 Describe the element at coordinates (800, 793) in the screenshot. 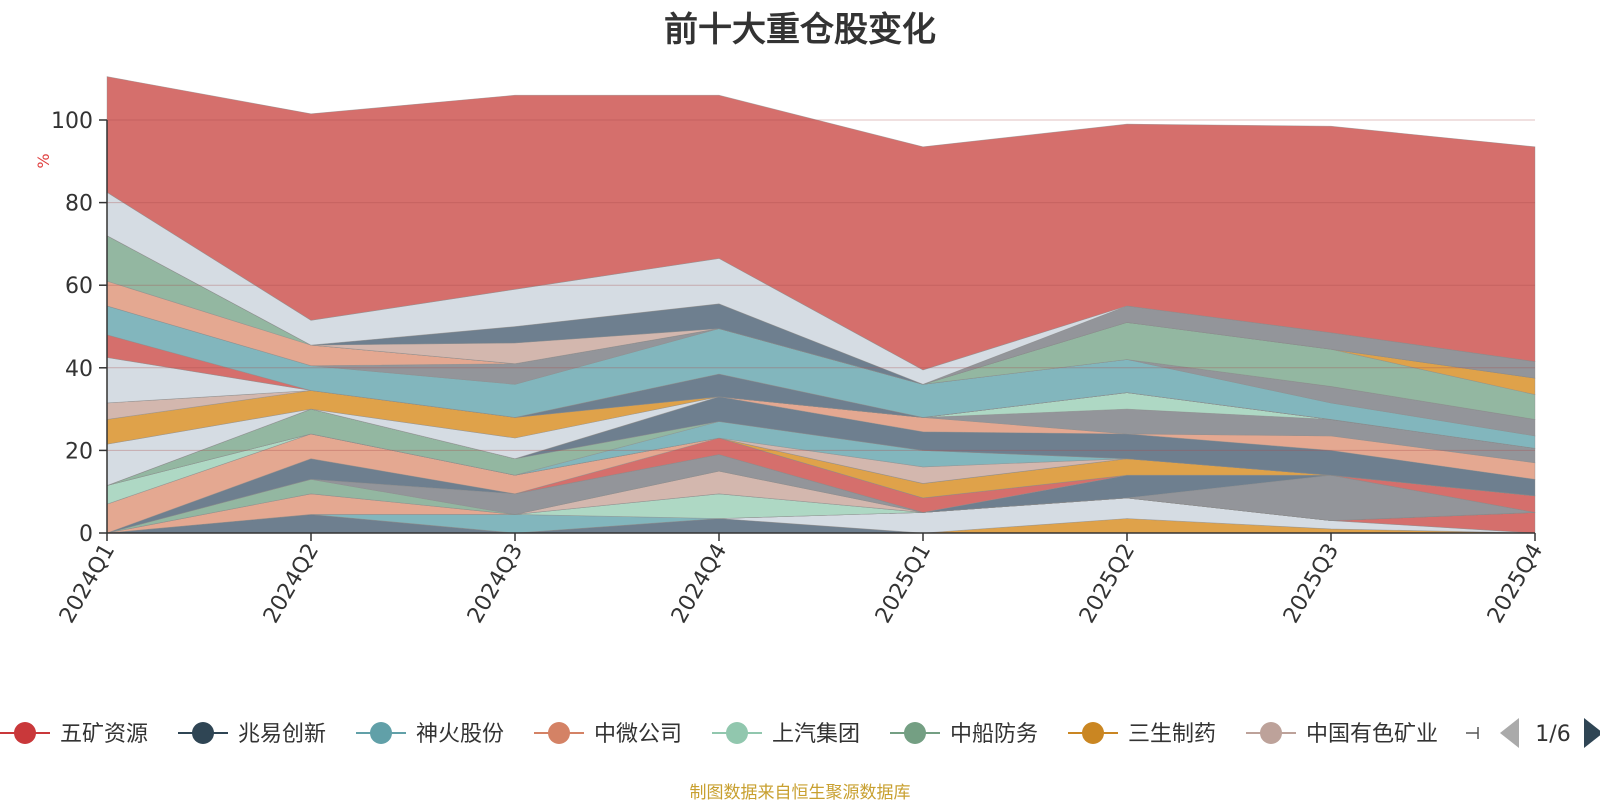

I see `source-note: 制图数据来自恒生聚源数据库` at that location.